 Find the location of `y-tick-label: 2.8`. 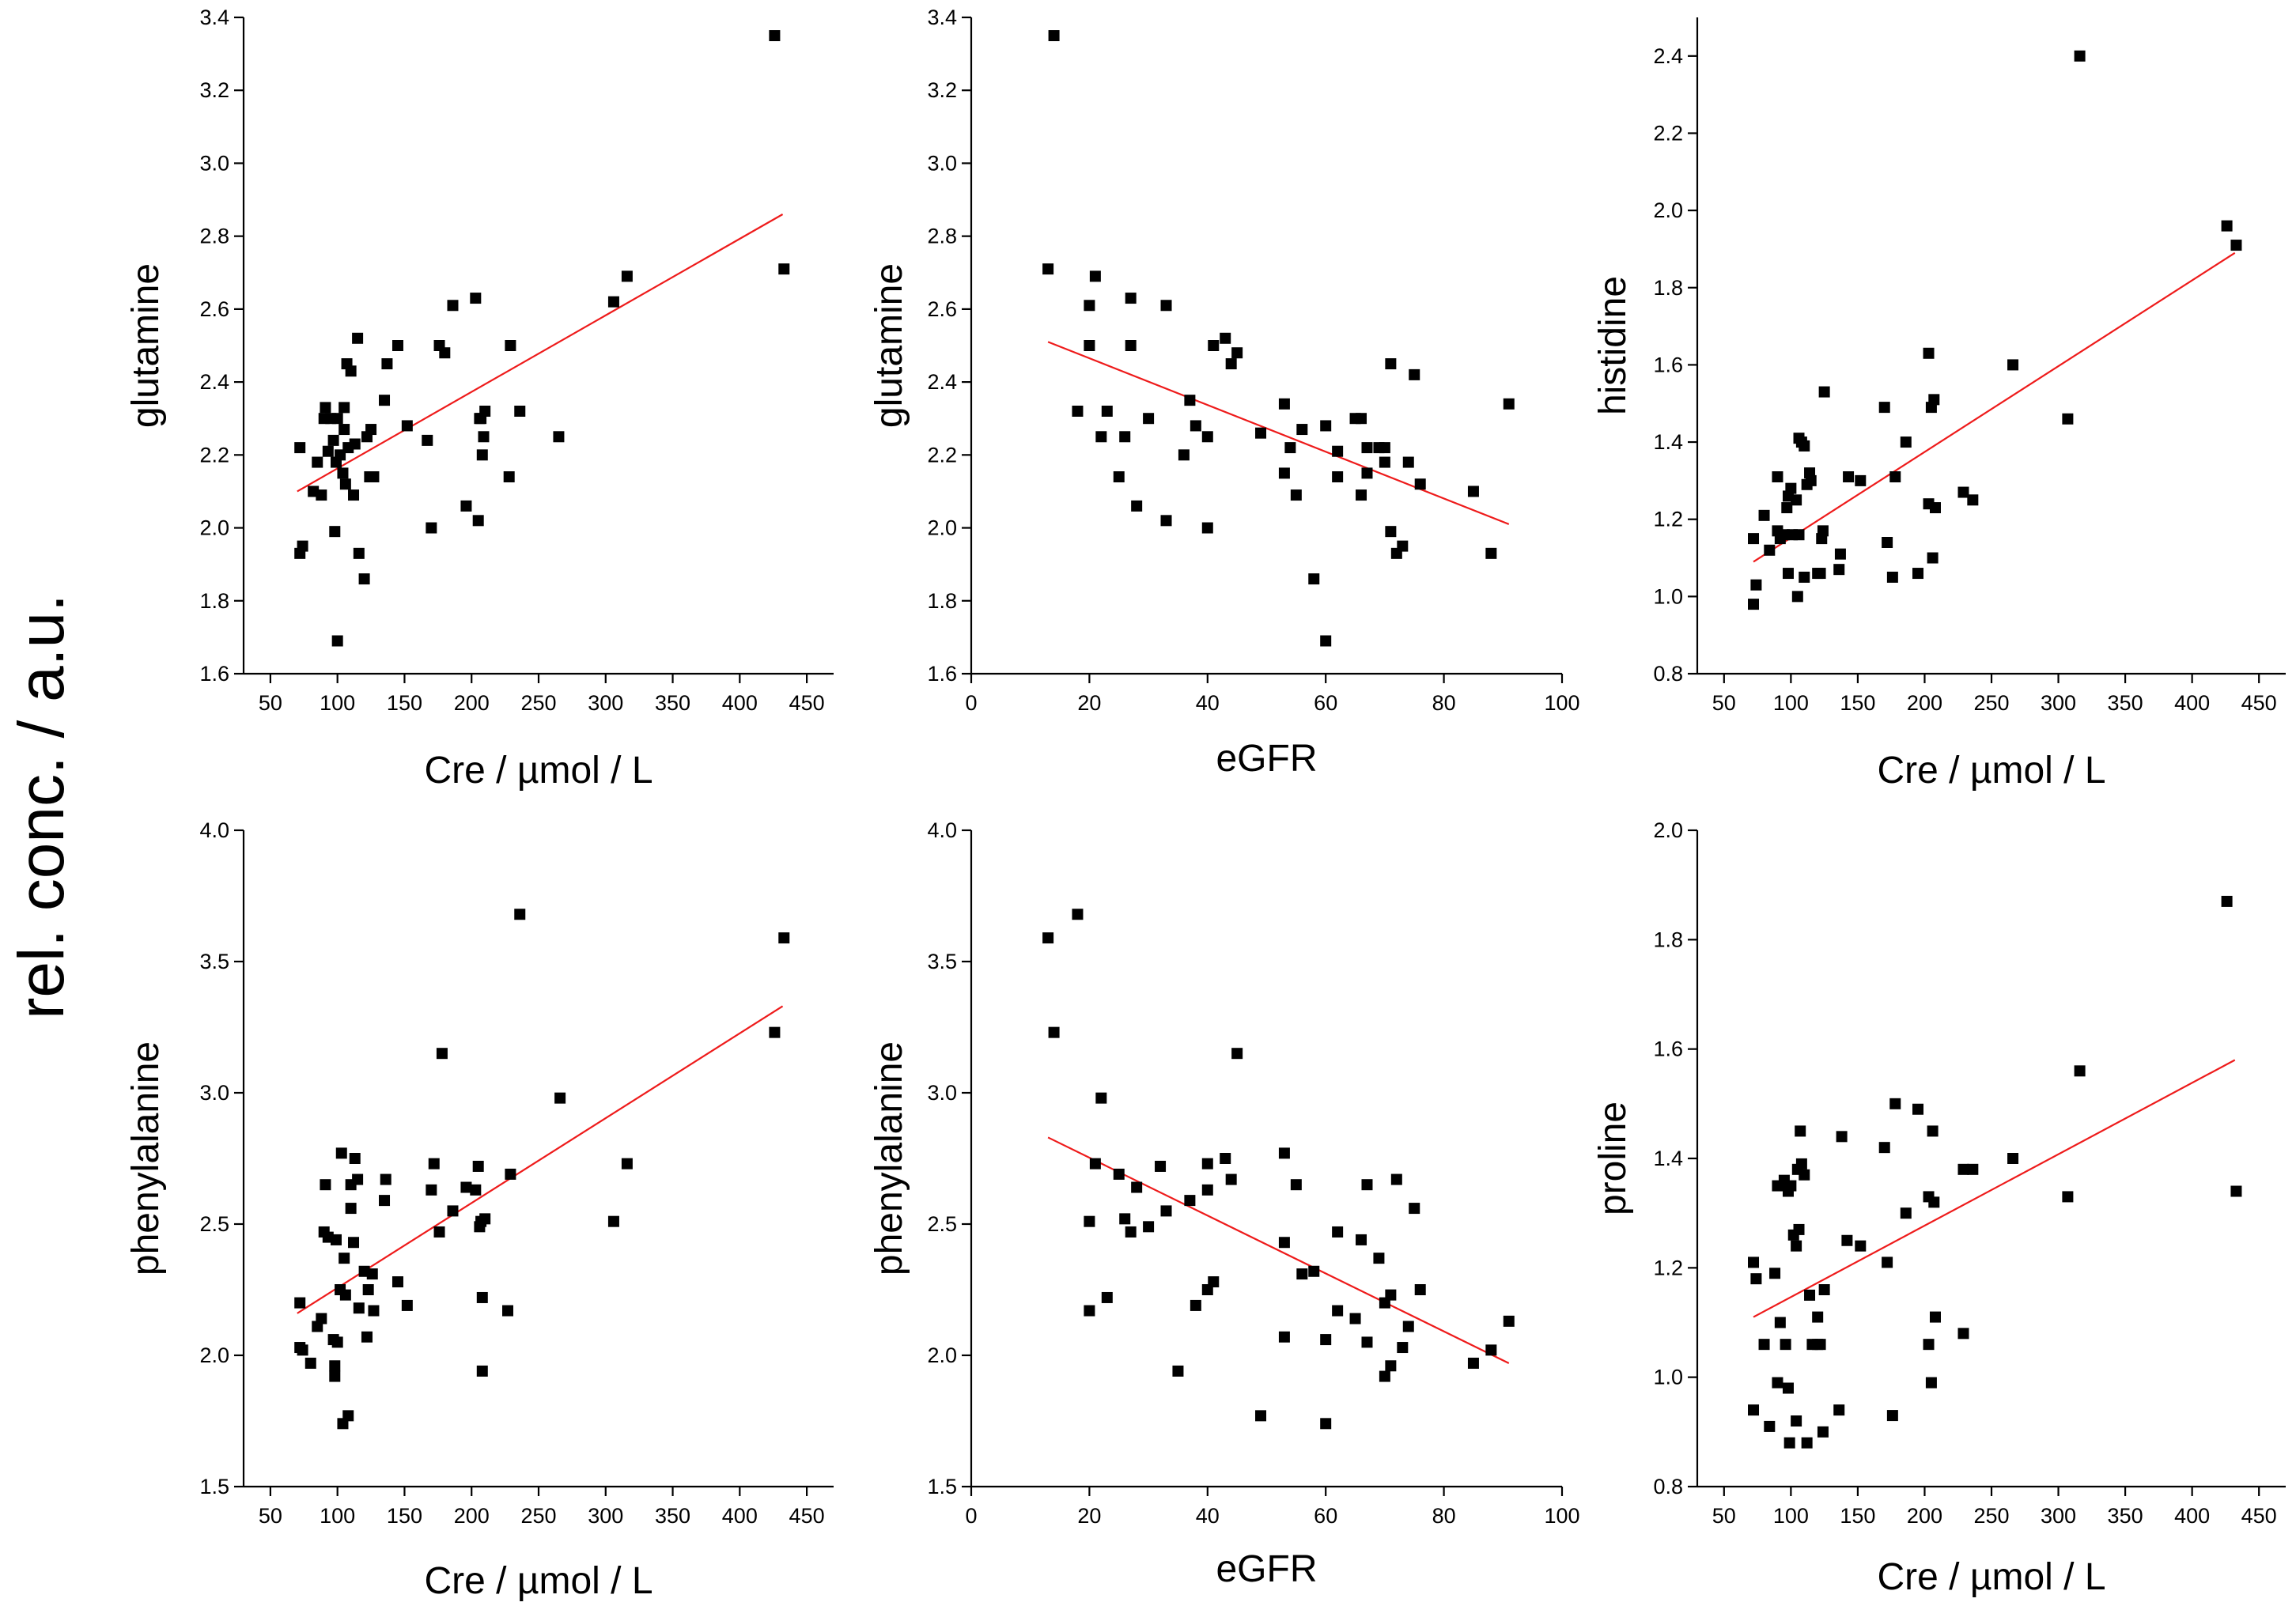

y-tick-label: 2.8 is located at coordinates (942, 236).